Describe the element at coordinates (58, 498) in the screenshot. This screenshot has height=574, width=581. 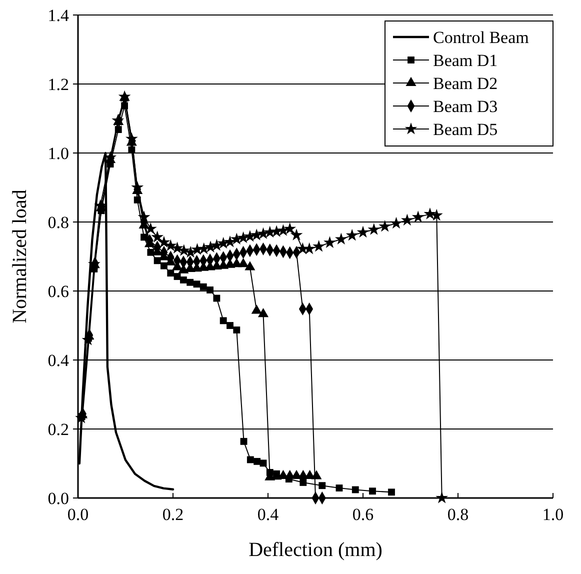
I see `y-tick-label: 0.0` at that location.